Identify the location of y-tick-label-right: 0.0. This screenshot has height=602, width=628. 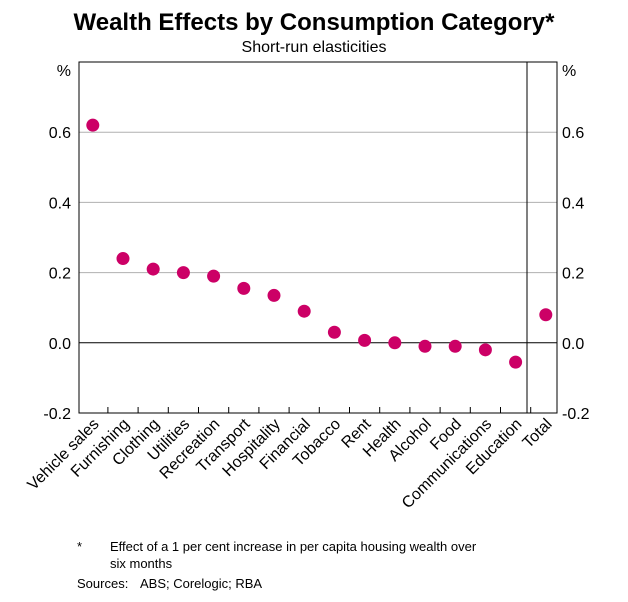
(573, 344).